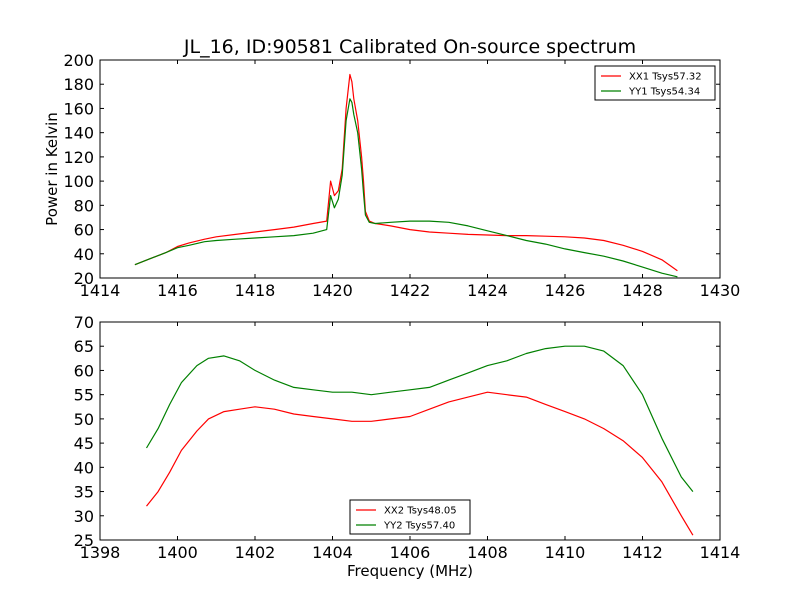 The width and height of the screenshot is (800, 600). I want to click on x-tick-label: 1400, so click(177, 552).